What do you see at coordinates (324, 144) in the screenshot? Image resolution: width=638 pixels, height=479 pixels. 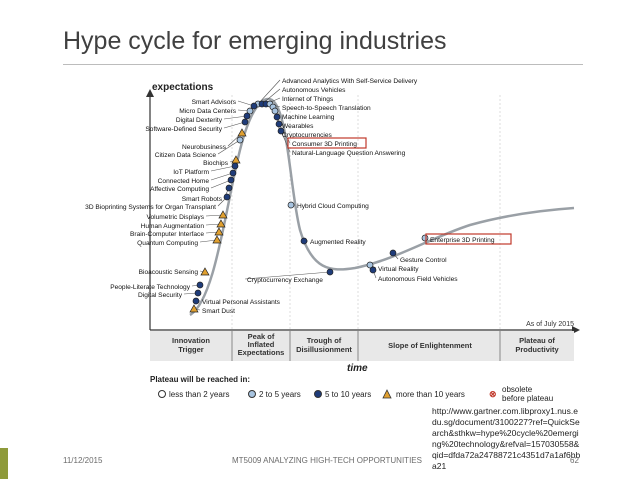 I see `technology-label: Consumer 3D Printing` at bounding box center [324, 144].